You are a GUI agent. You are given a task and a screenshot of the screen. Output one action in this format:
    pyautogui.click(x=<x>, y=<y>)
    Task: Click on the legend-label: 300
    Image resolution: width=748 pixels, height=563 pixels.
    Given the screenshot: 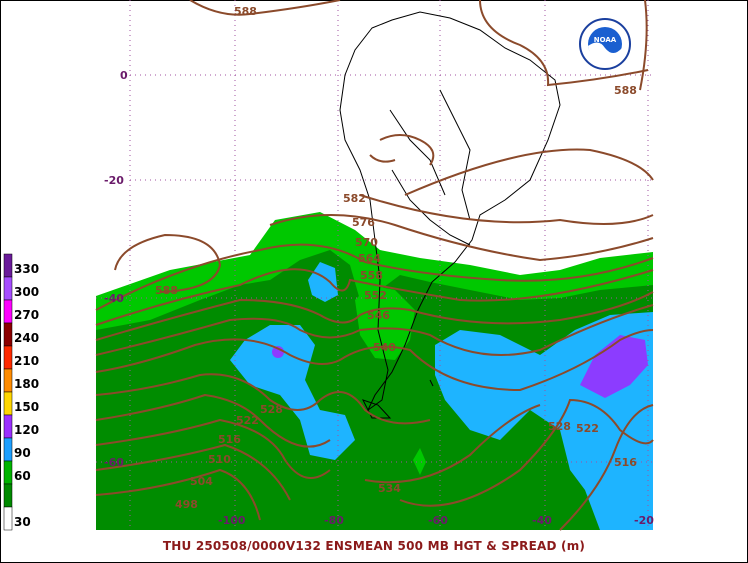 What is the action you would take?
    pyautogui.click(x=26, y=292)
    